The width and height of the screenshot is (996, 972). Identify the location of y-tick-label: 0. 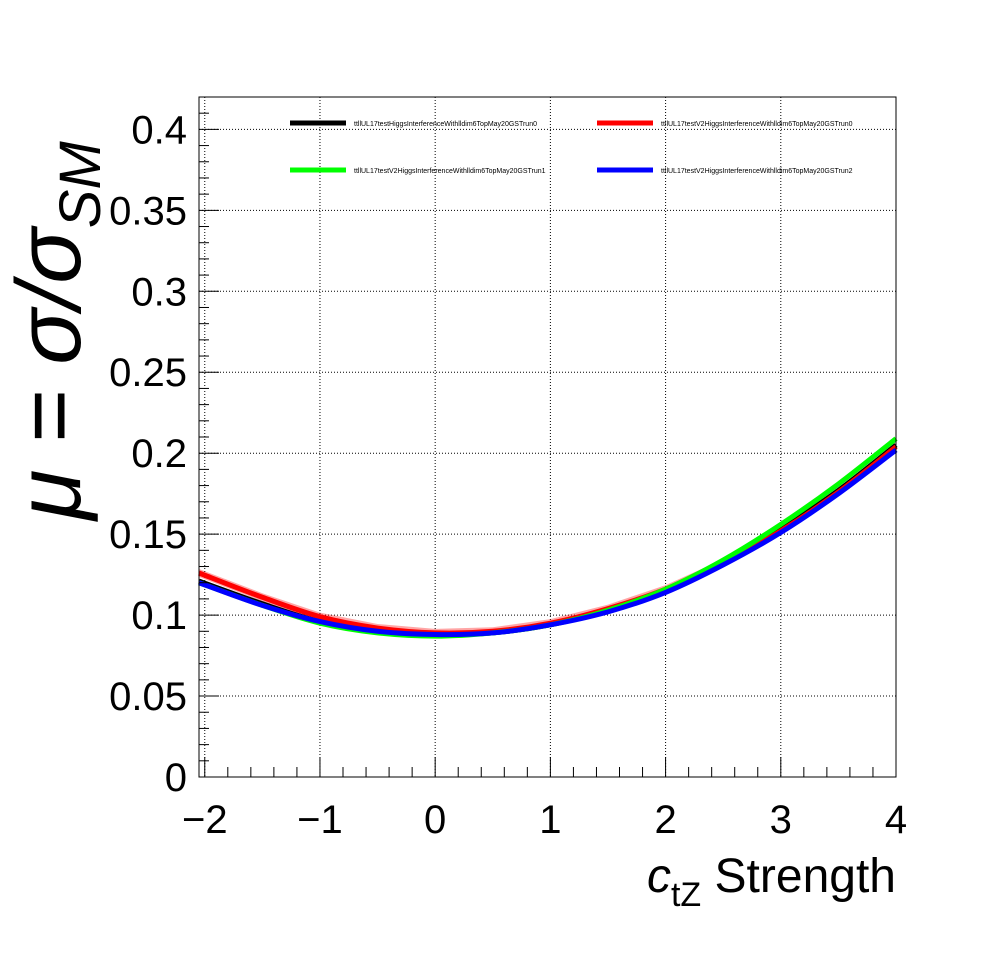
(176, 778).